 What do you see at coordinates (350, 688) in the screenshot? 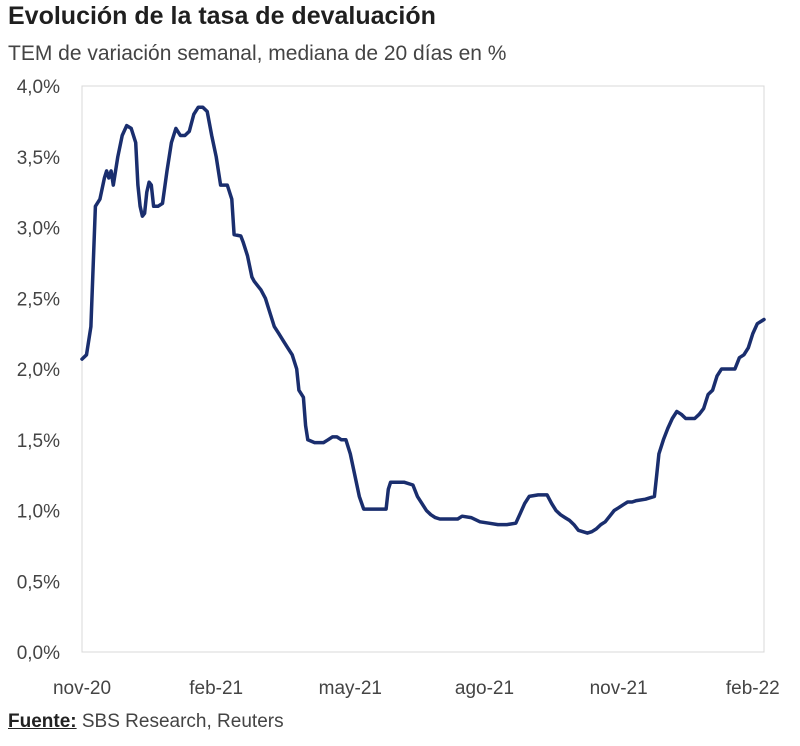
I see `x-tick-label: may-21` at bounding box center [350, 688].